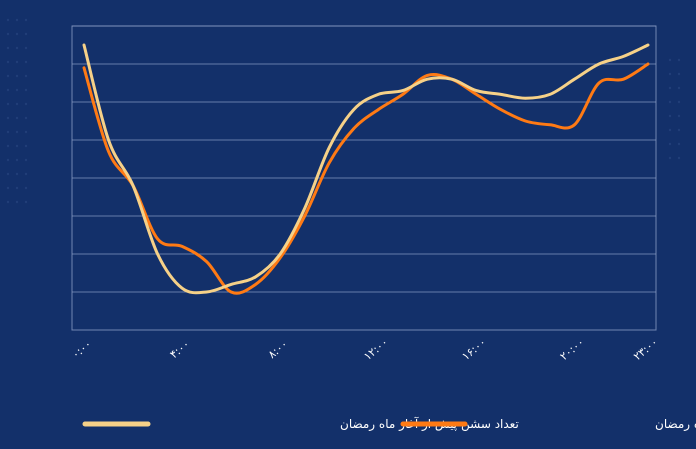 The height and width of the screenshot is (449, 696). What do you see at coordinates (645, 350) in the screenshot?
I see `x-tick-label: ۲۳:۰۰` at bounding box center [645, 350].